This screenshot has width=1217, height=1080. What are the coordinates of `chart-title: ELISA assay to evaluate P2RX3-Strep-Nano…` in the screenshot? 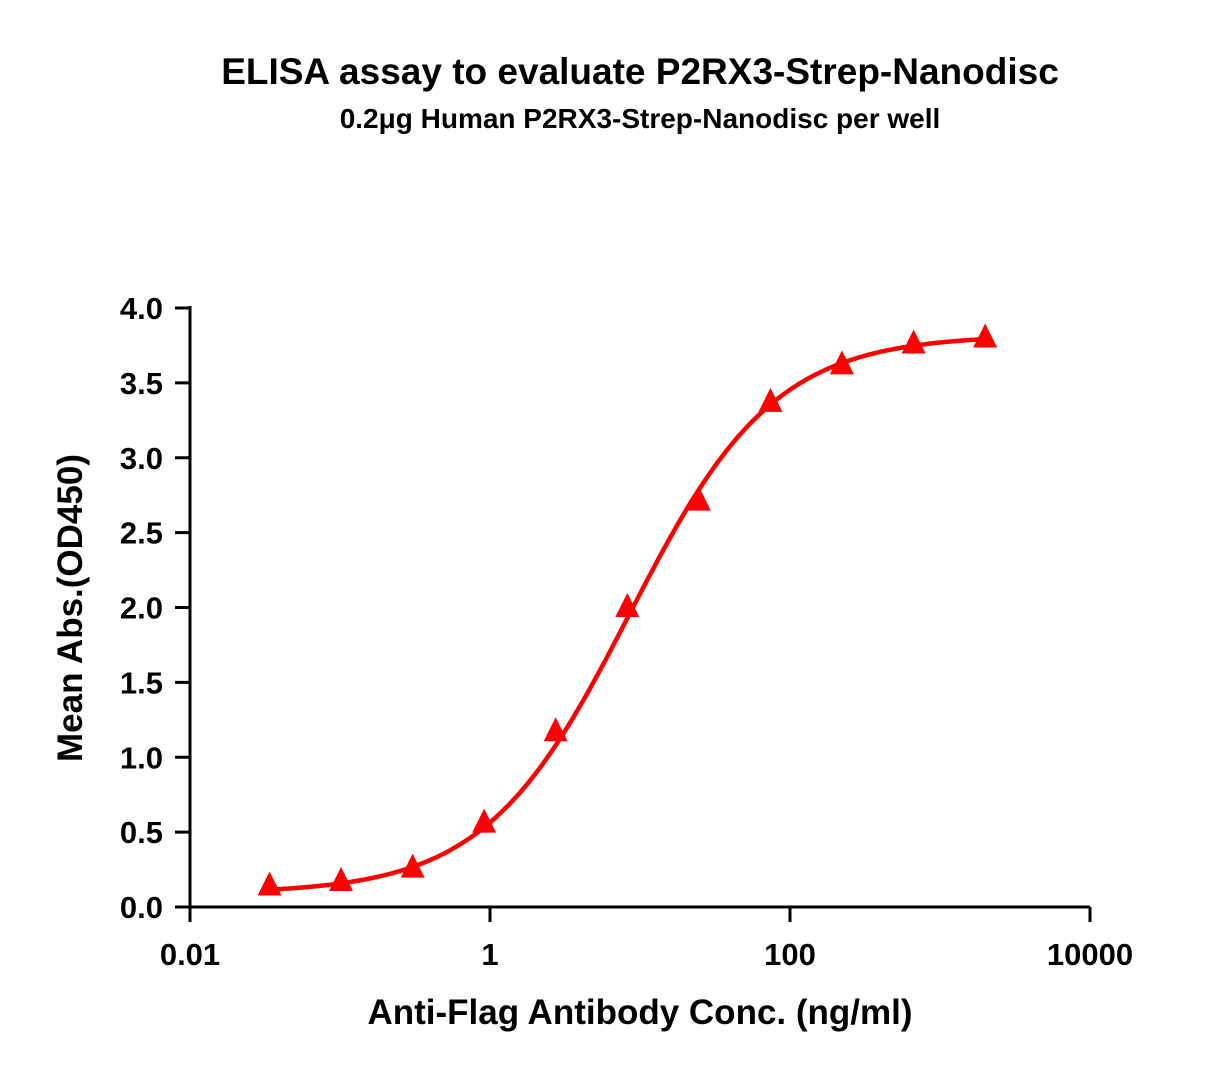 It's located at (640, 71).